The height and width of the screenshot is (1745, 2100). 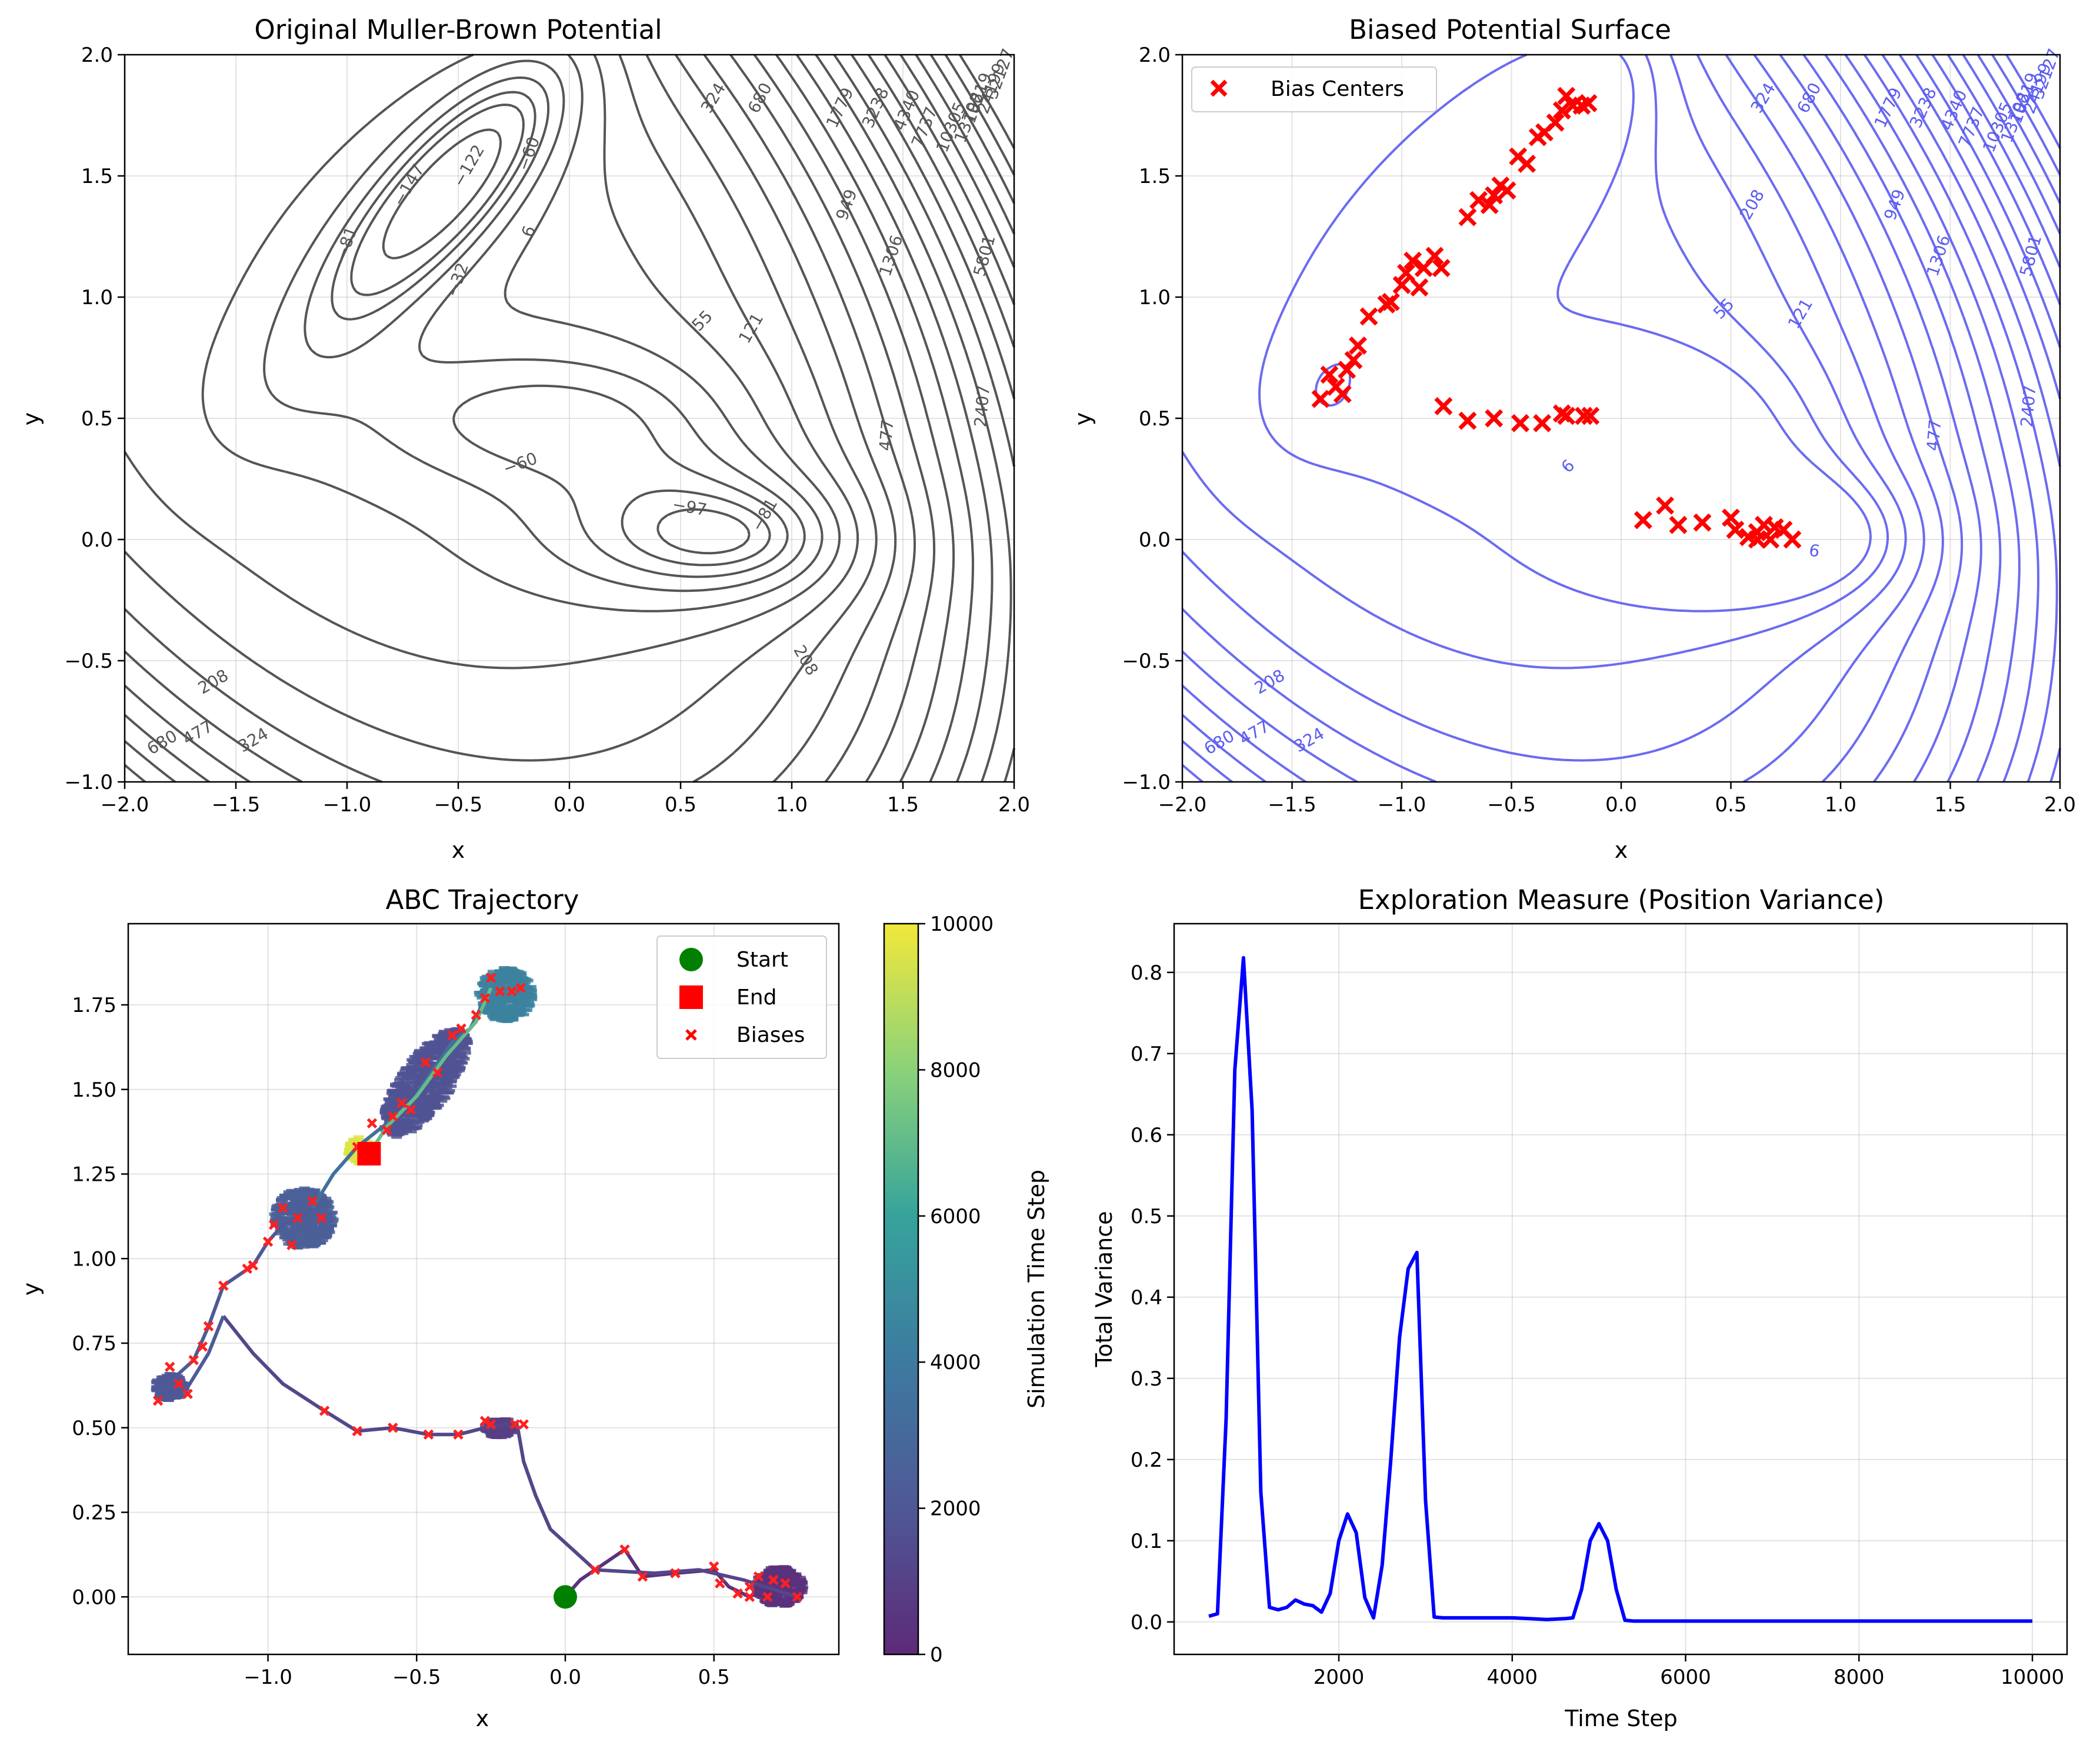 What do you see at coordinates (1146, 1541) in the screenshot?
I see `y-tick-label: 0.1` at bounding box center [1146, 1541].